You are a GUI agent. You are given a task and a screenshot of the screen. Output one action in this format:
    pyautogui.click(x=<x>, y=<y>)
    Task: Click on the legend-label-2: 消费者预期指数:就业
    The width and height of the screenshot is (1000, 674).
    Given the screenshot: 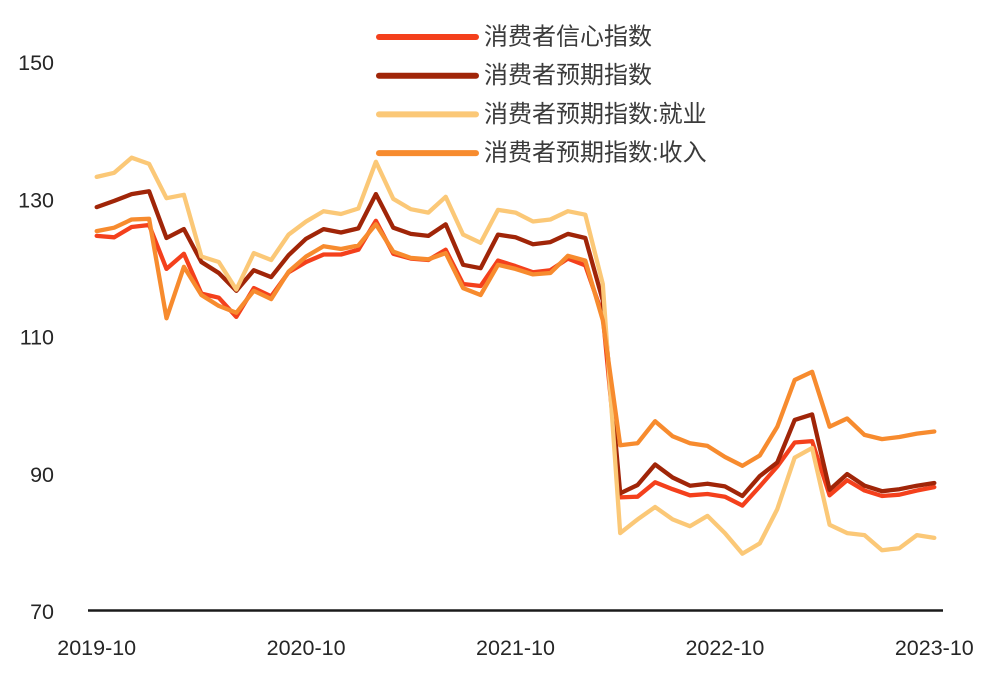 What is the action you would take?
    pyautogui.click(x=595, y=114)
    